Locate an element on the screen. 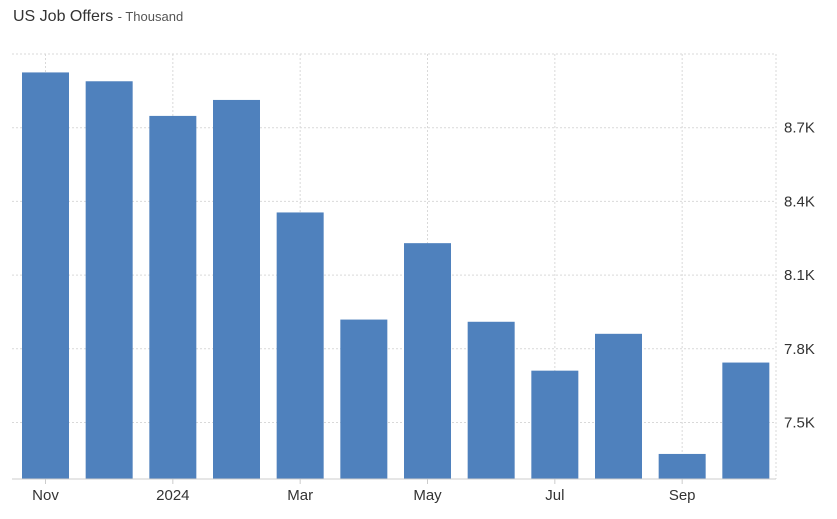  chart-title: US Job Offers is located at coordinates (63, 16).